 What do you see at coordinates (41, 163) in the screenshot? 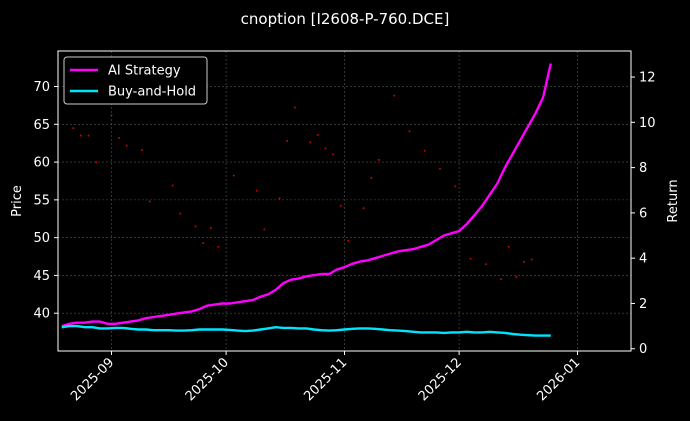
I see `y-tick-label: 60` at bounding box center [41, 163].